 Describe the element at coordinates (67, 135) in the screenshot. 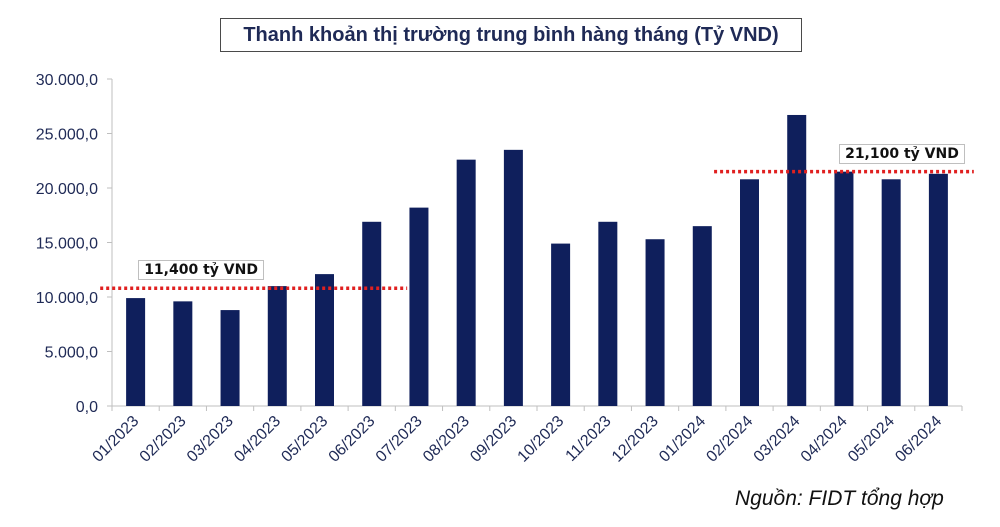

I see `y-tick-label: 25.000,0` at that location.